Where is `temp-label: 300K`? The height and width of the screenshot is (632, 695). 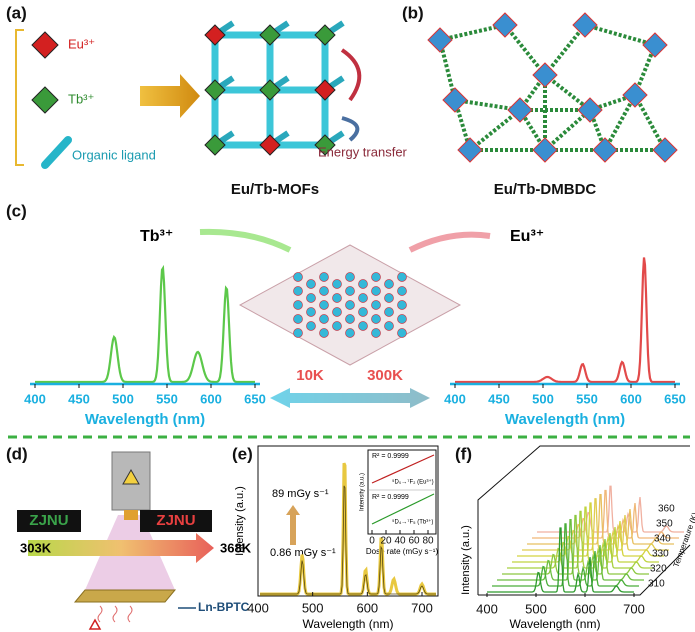
temp-label: 300K is located at coordinates (385, 375).